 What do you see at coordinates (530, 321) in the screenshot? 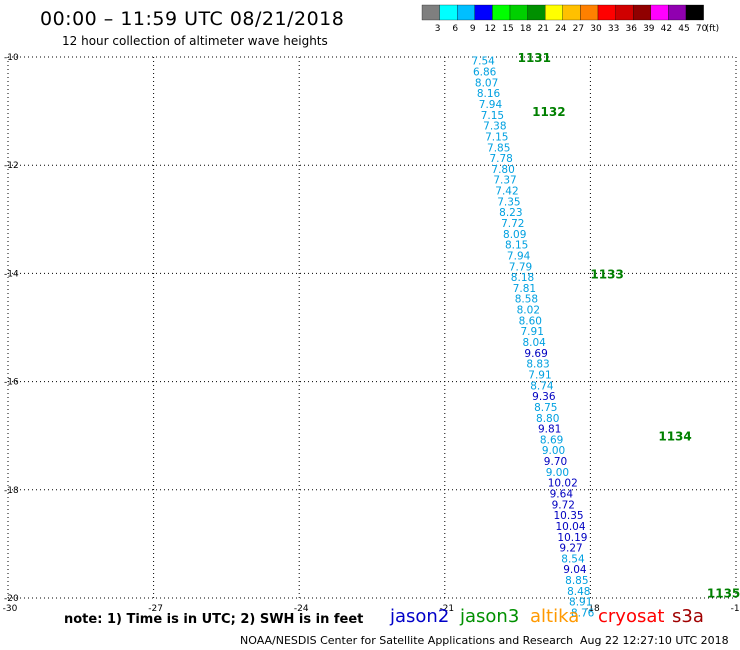
I see `data-point-label: 8.60` at bounding box center [530, 321].